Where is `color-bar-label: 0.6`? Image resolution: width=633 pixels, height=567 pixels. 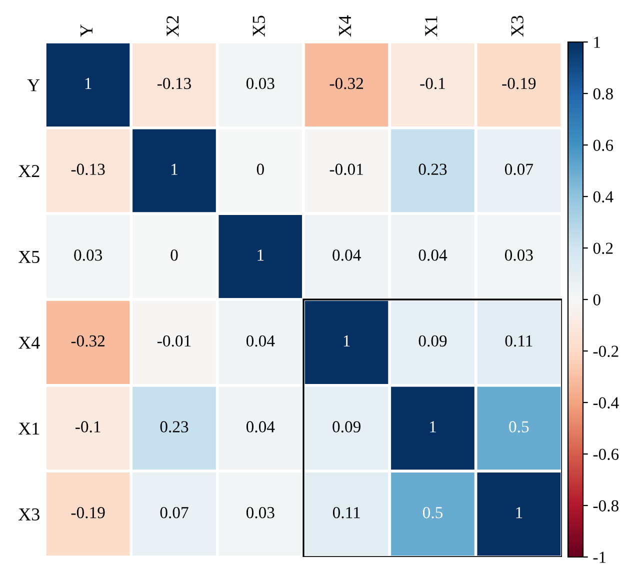
color-bar-label: 0.6 is located at coordinates (603, 146).